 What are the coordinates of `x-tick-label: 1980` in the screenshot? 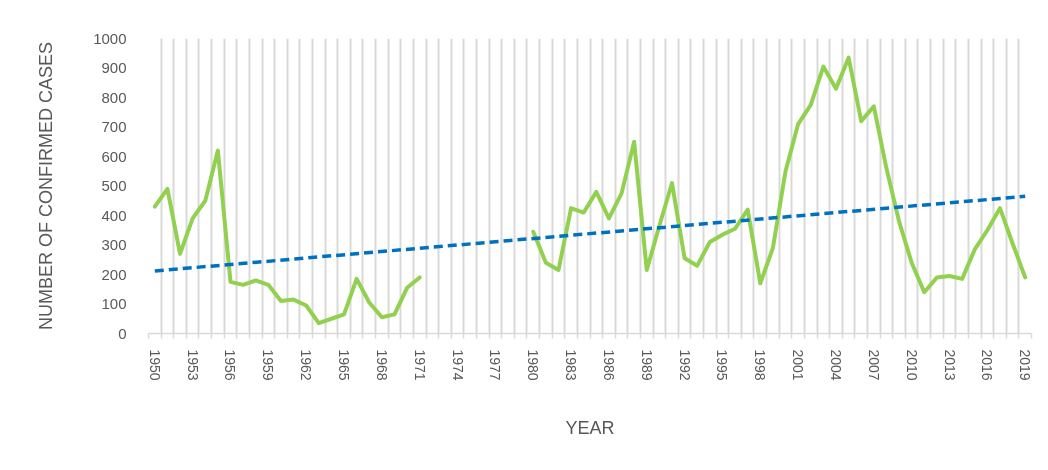 It's located at (533, 365).